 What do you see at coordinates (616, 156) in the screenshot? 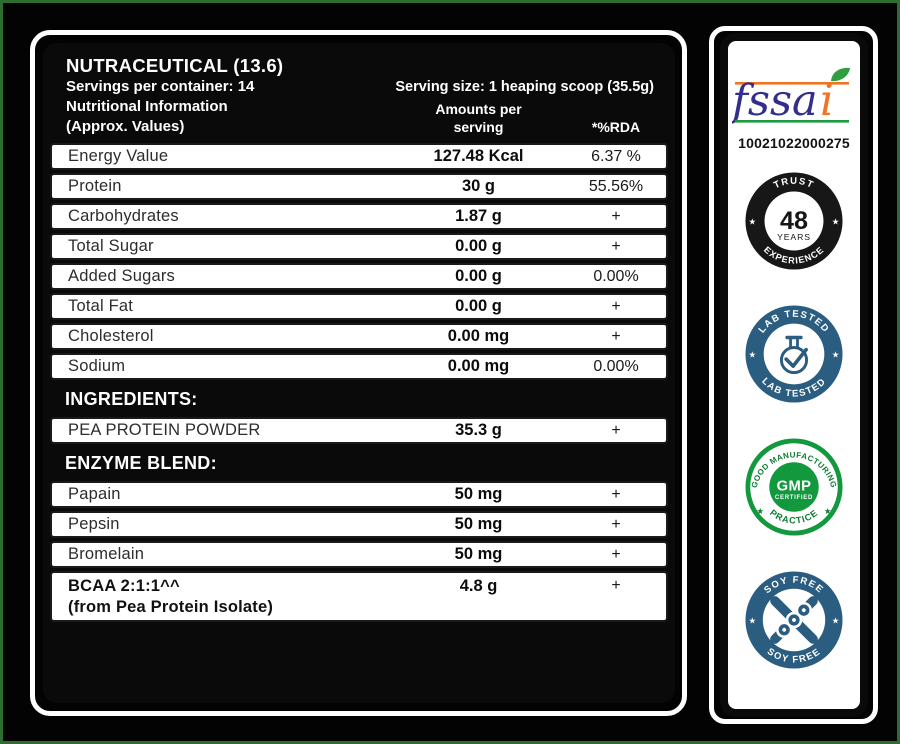
I see `row-rda: 6.37 %` at bounding box center [616, 156].